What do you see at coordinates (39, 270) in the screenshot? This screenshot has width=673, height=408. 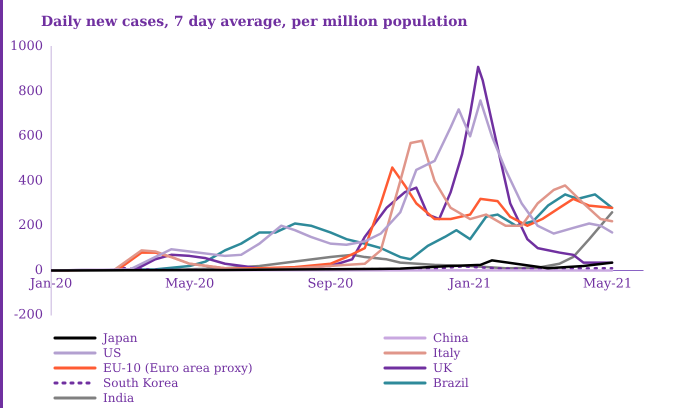 I see `y-tick-label: 0` at bounding box center [39, 270].